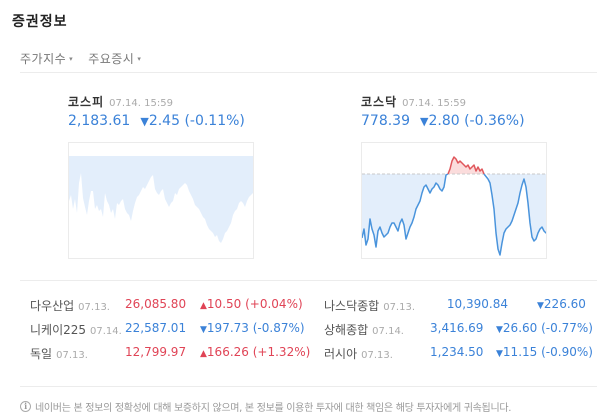  What do you see at coordinates (25, 406) in the screenshot?
I see `info-icon: i` at bounding box center [25, 406].